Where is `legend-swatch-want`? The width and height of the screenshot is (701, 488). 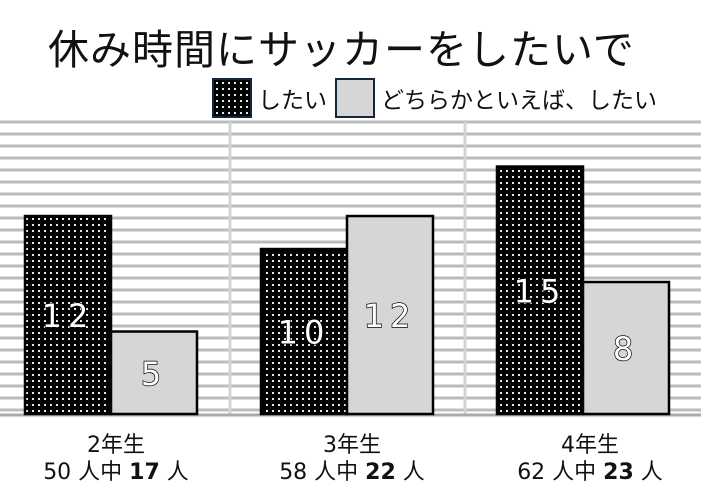
legend-swatch-want is located at coordinates (232, 98).